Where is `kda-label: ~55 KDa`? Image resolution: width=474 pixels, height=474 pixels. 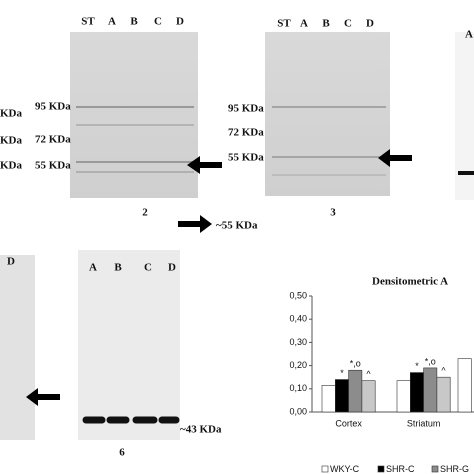 kda-label: ~55 KDa is located at coordinates (237, 226).